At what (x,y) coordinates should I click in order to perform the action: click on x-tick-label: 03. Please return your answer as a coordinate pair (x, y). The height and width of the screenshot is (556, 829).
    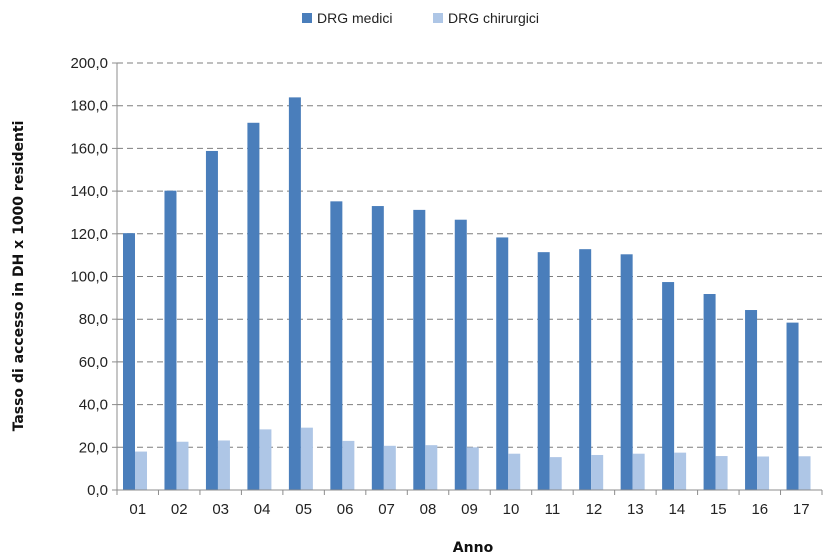
    Looking at the image, I should click on (220, 509).